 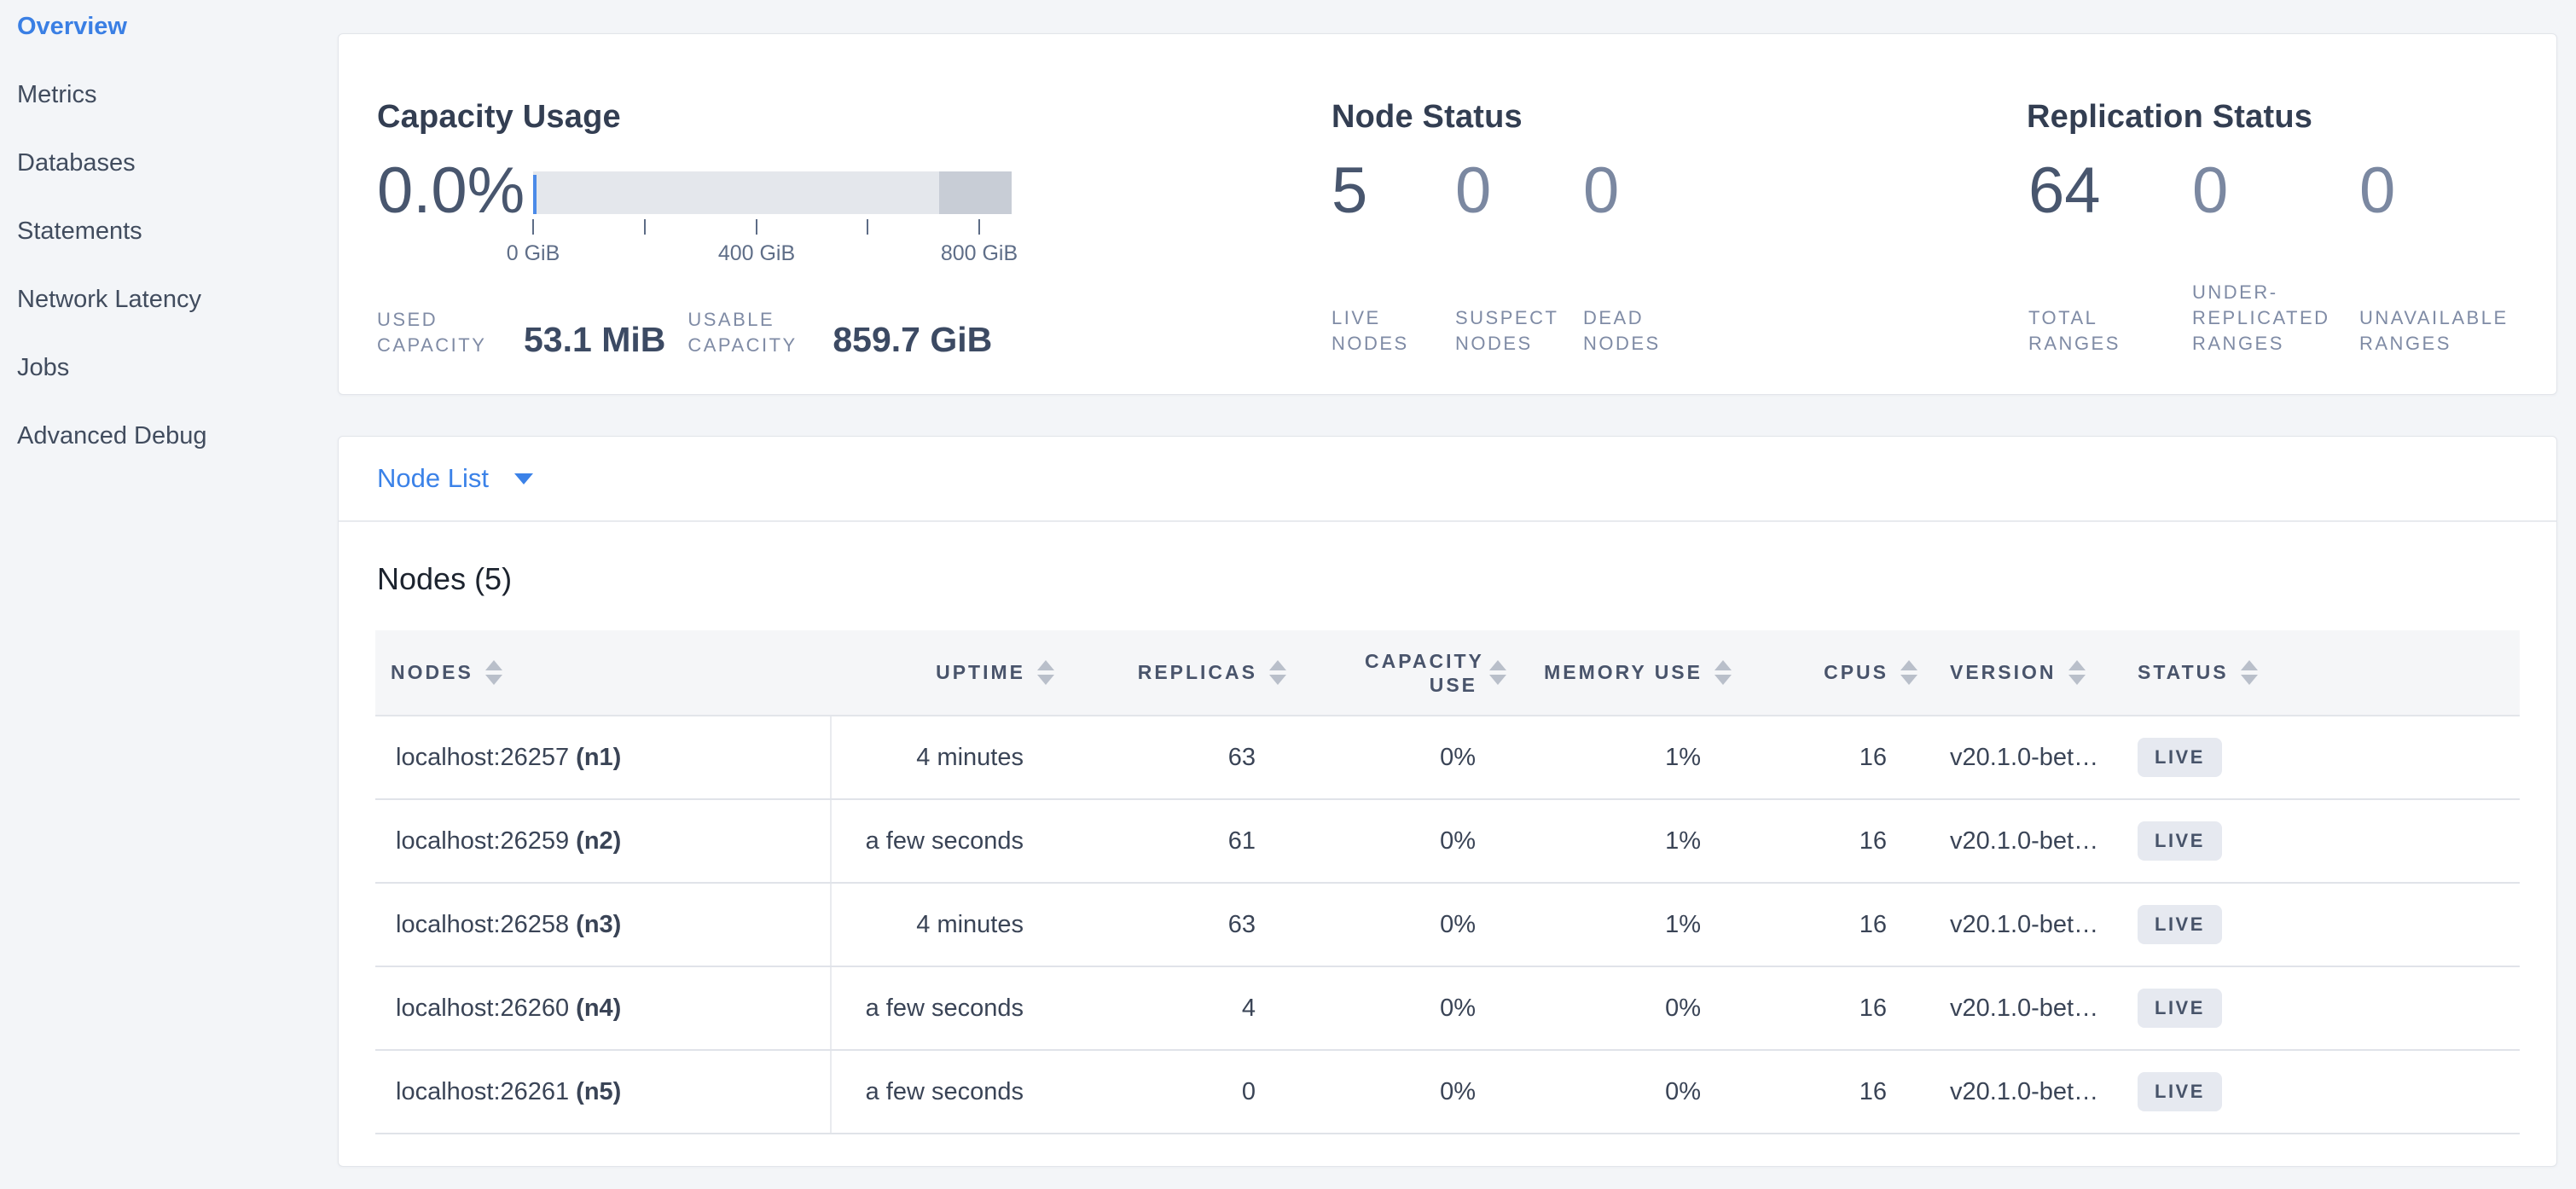 What do you see at coordinates (483, 1091) in the screenshot?
I see `node-address: localhost:26261` at bounding box center [483, 1091].